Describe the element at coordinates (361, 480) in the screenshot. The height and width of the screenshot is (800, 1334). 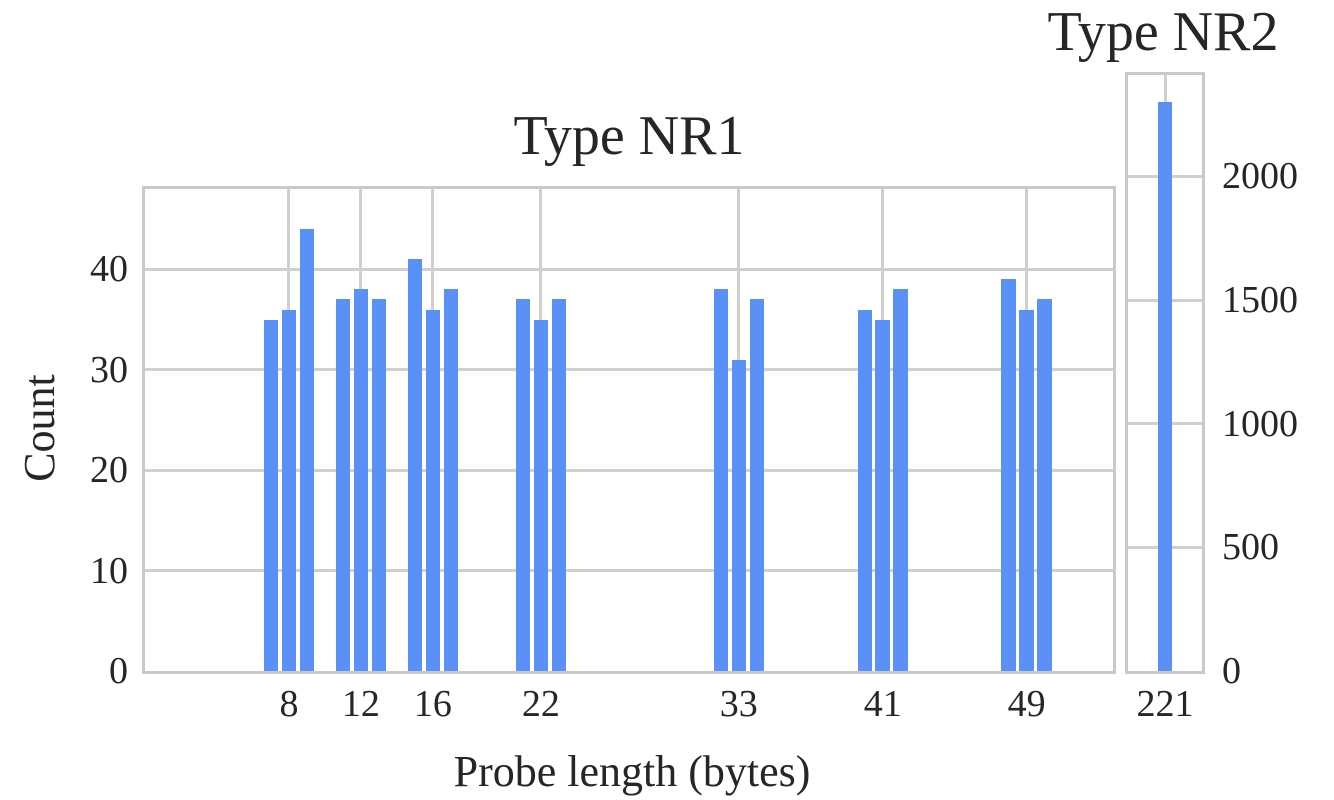
I see `histogram-bar-x12` at that location.